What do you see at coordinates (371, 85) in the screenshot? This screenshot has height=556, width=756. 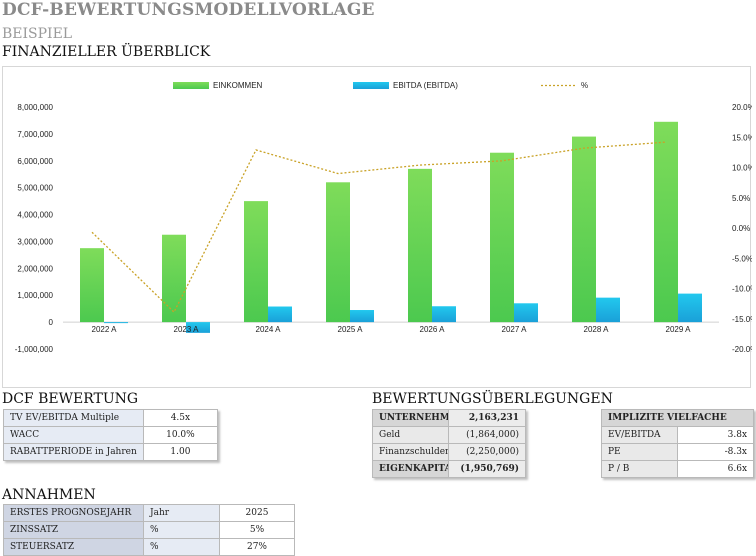 I see `legend-ebitda-swatch` at bounding box center [371, 85].